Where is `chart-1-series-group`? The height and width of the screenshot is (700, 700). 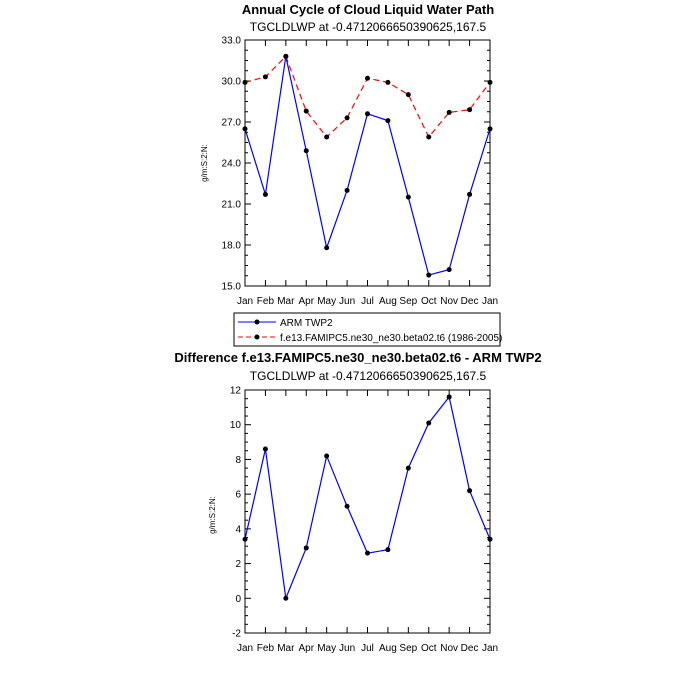 chart-1-series-group is located at coordinates (367, 165).